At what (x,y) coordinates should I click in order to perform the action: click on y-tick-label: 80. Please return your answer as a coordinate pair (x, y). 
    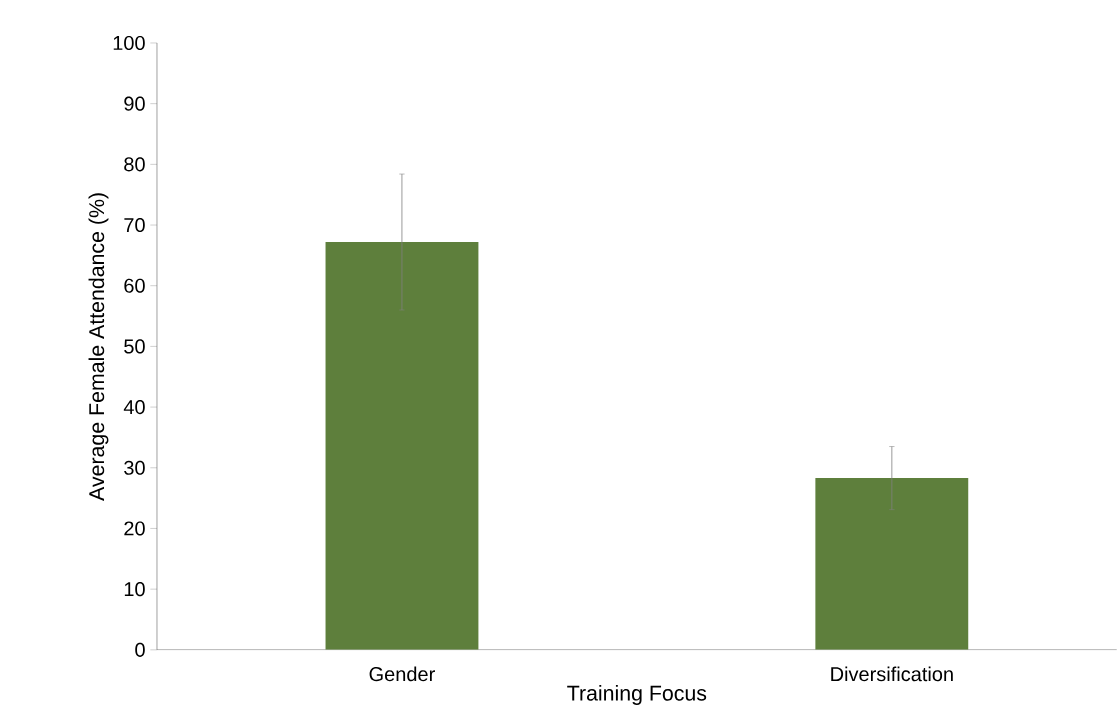
    Looking at the image, I should click on (134, 164).